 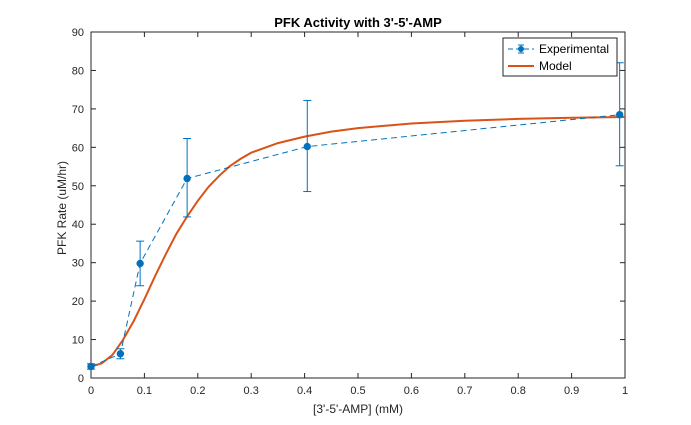 What do you see at coordinates (357, 391) in the screenshot?
I see `x-tick-label: 0.5` at bounding box center [357, 391].